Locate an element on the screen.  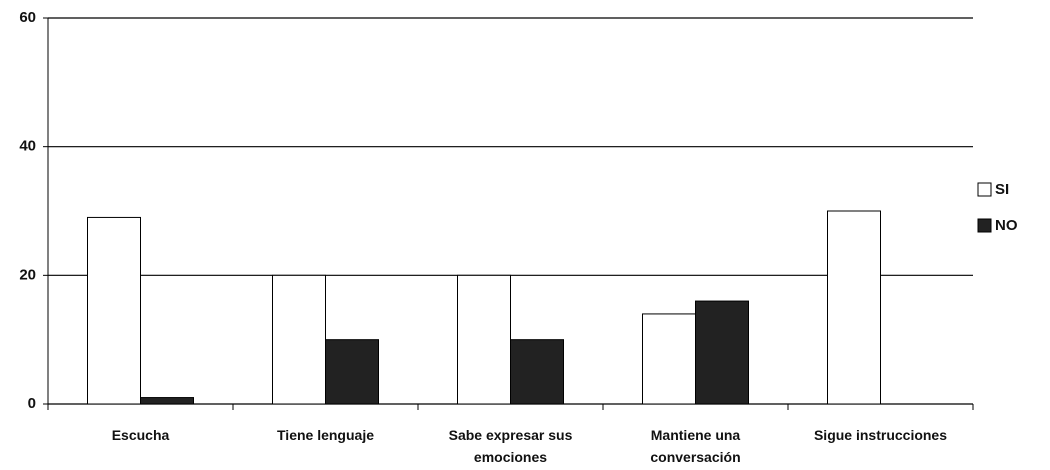
x-tick-label: Sabe expresar sus emociones is located at coordinates (510, 446).